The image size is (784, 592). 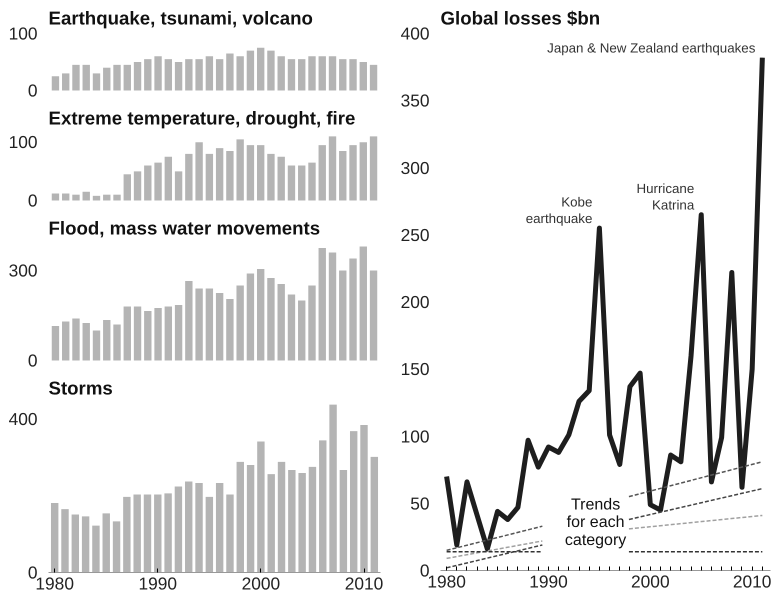 I want to click on annotation: Trends for each category, so click(x=595, y=523).